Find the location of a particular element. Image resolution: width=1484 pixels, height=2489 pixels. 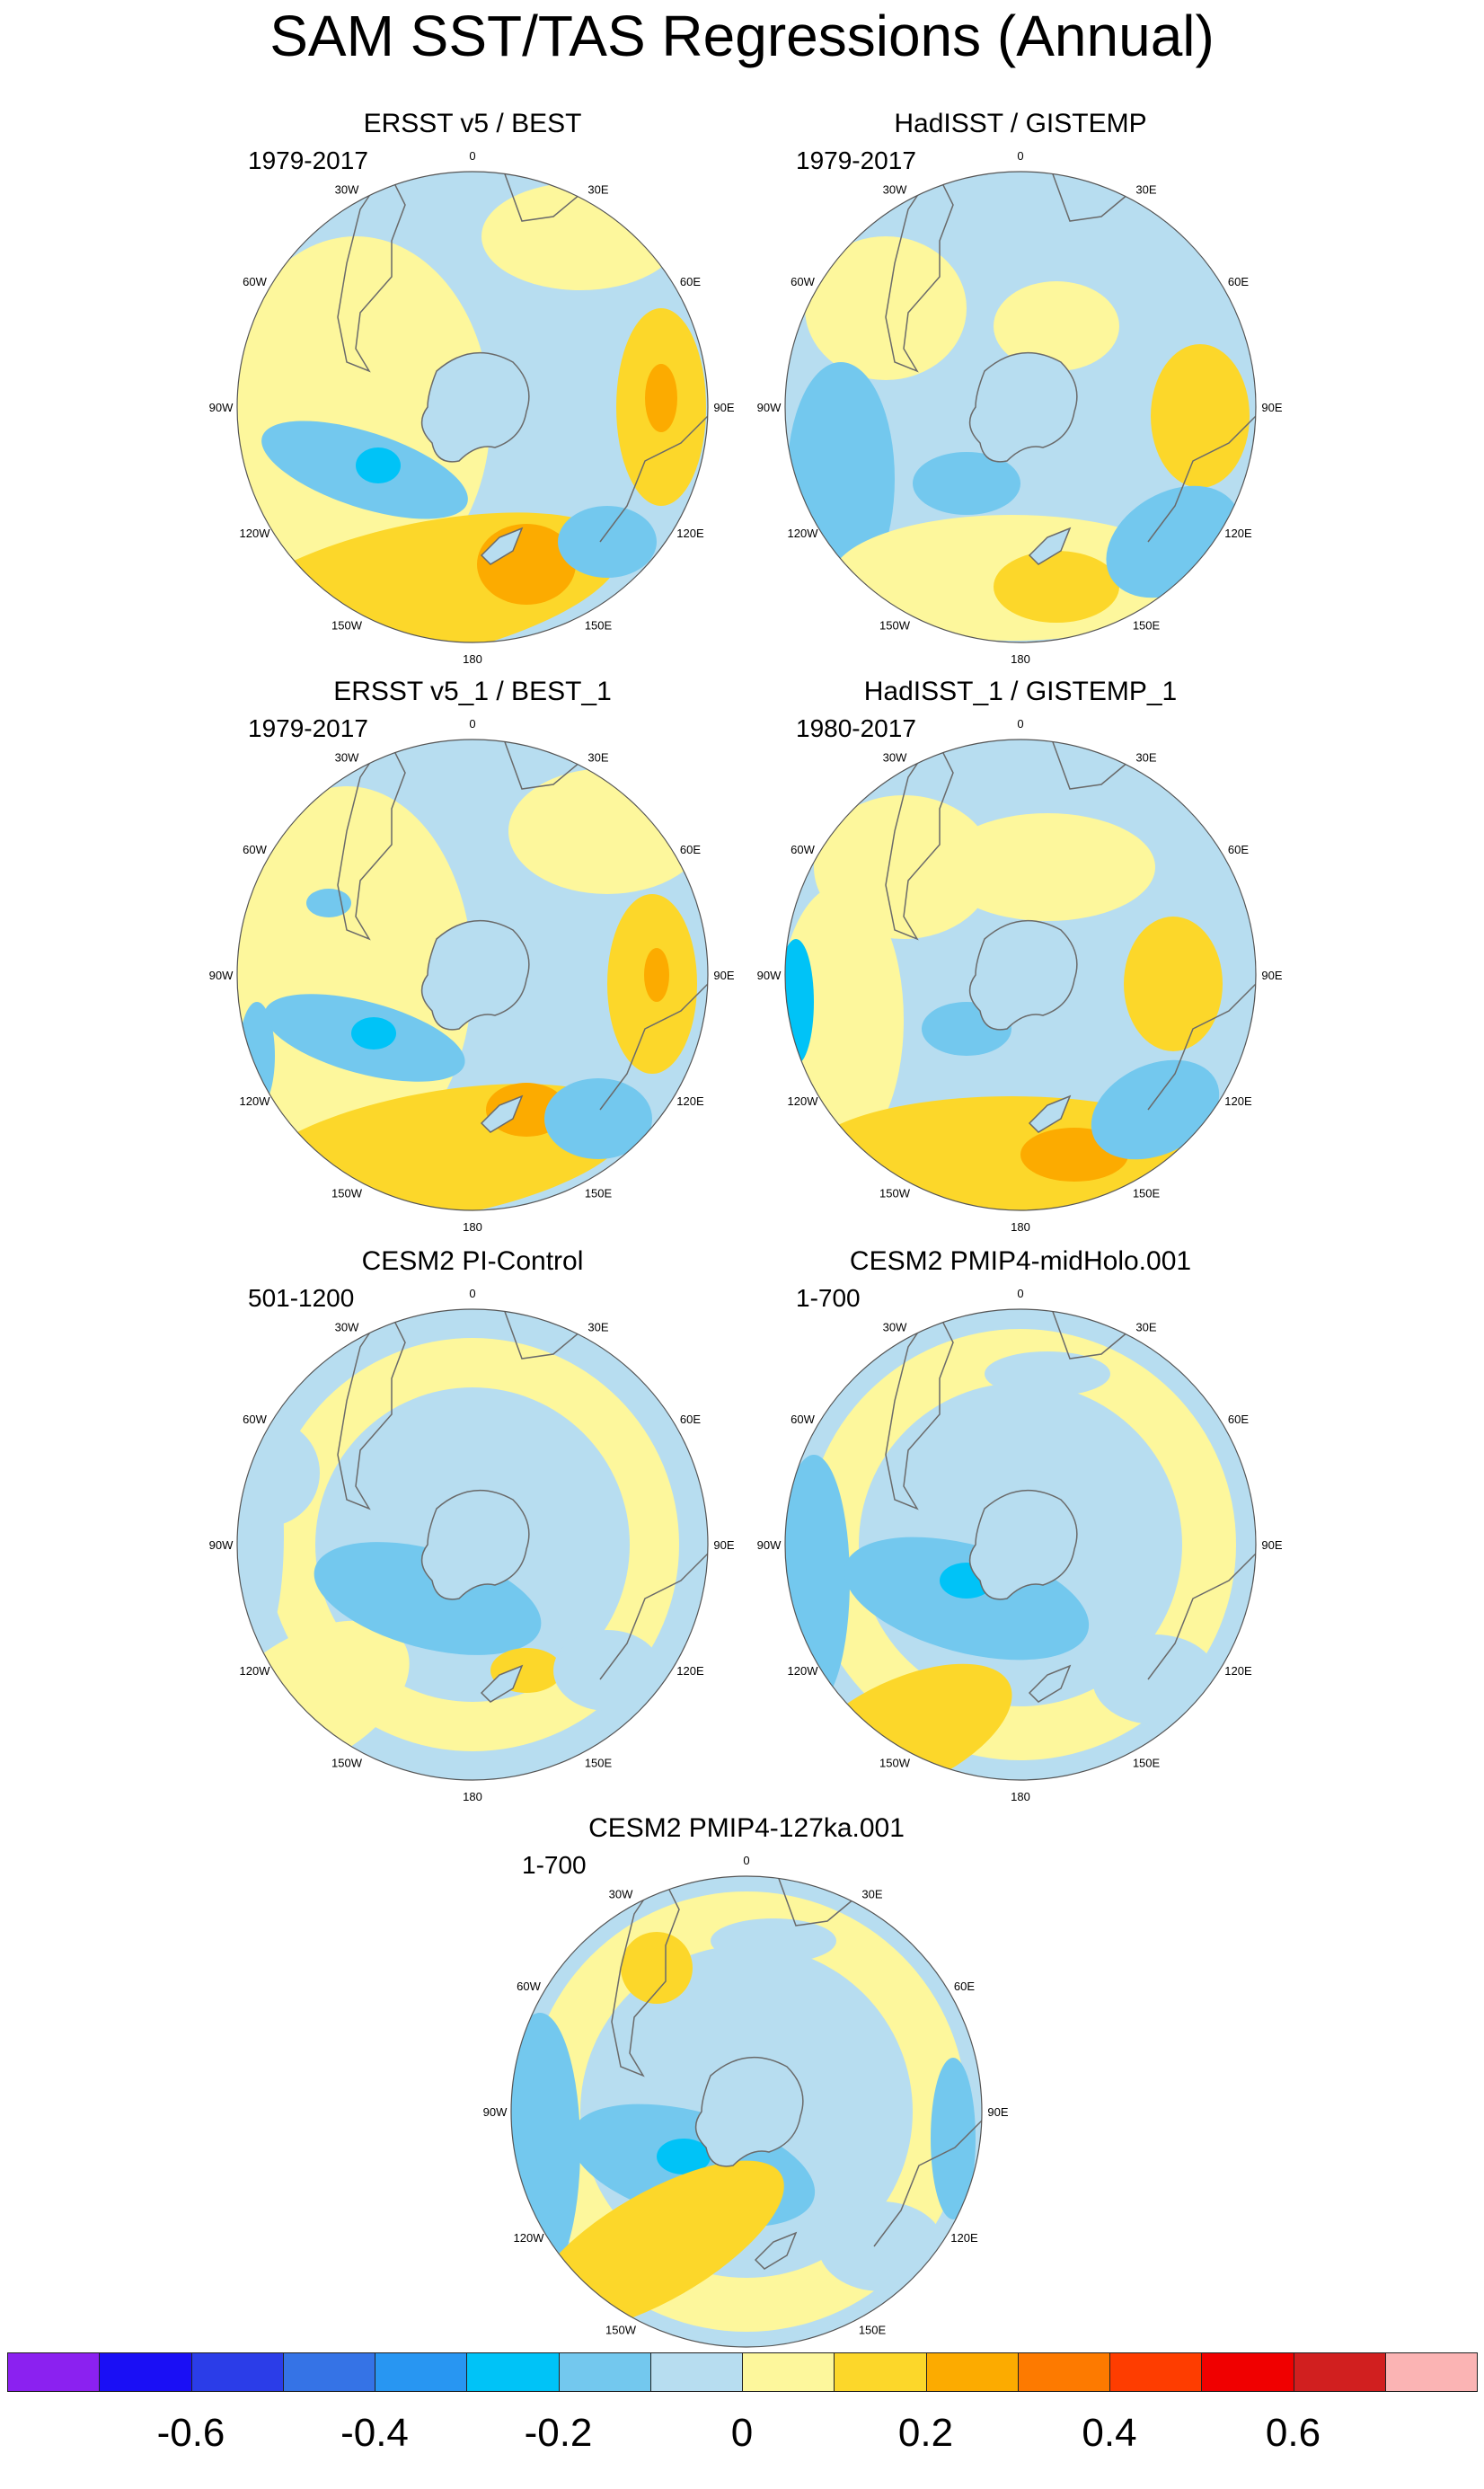

panel-title: HadISST / GISTEMP is located at coordinates (1020, 123).